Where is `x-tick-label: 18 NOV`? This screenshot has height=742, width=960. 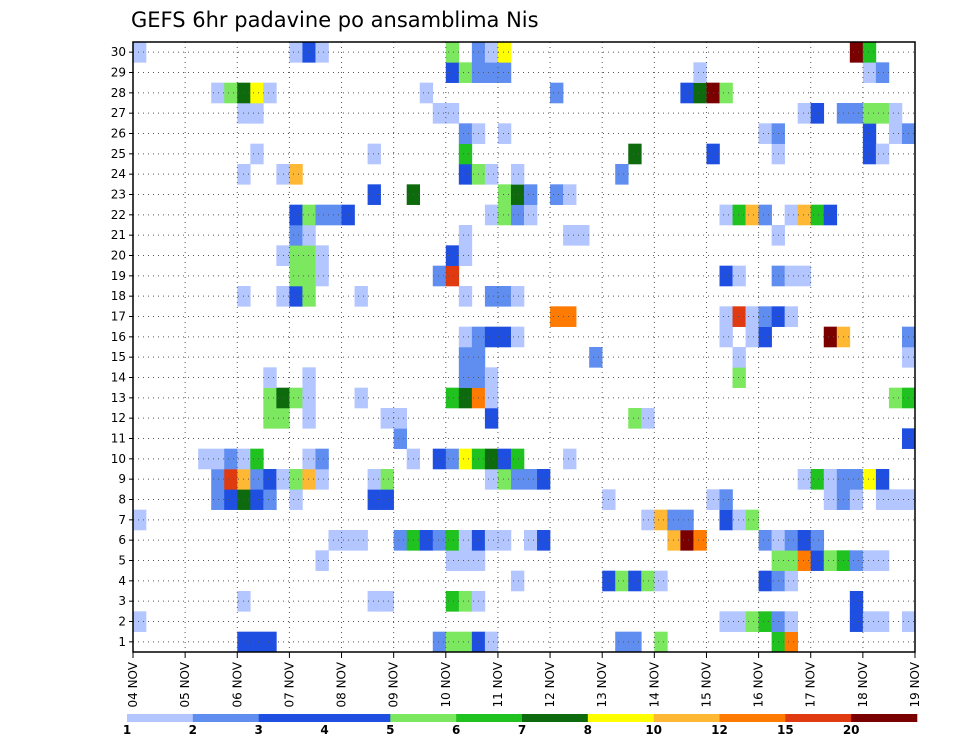 x-tick-label: 18 NOV is located at coordinates (863, 684).